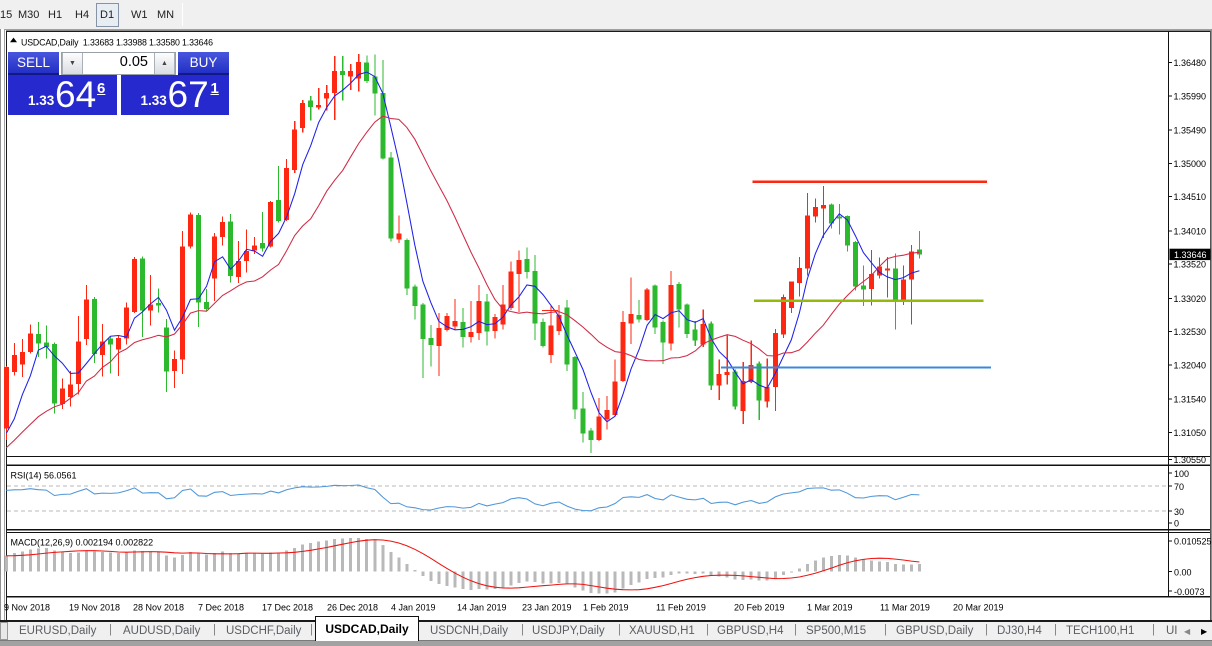 This screenshot has height=646, width=1212. What do you see at coordinates (352, 608) in the screenshot?
I see `svg-text: 26 Dec 2018` at bounding box center [352, 608].